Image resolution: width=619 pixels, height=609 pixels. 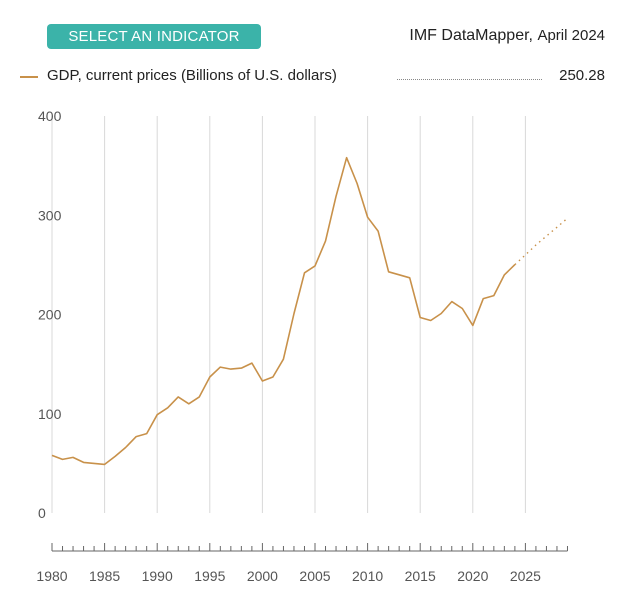 I want to click on y-tick-label-200: 200, so click(x=50, y=315).